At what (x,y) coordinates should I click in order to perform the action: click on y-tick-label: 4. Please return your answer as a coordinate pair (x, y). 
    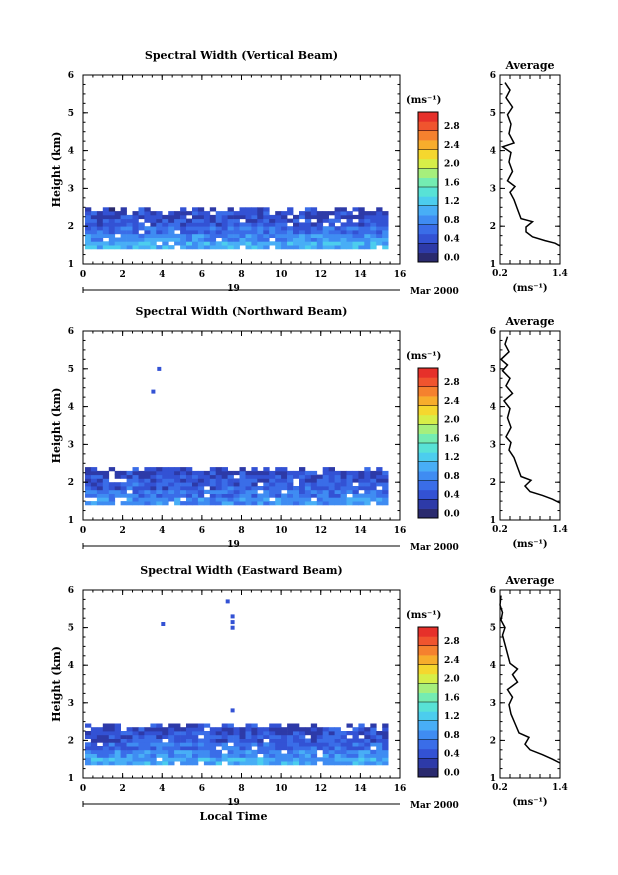
    Looking at the image, I should click on (71, 152).